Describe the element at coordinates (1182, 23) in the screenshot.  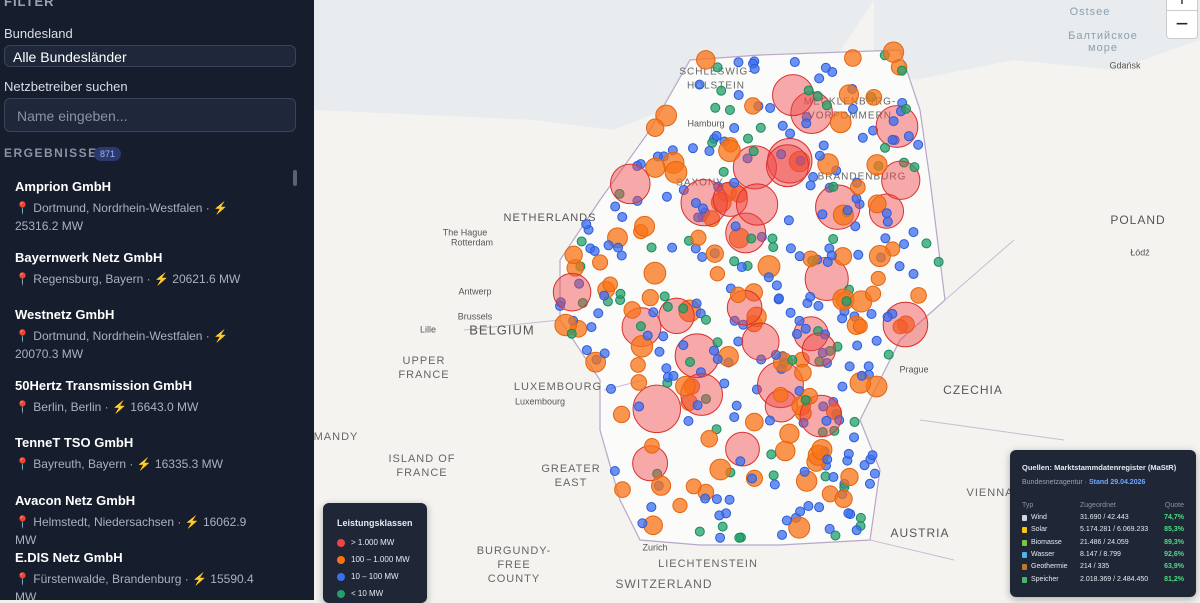
I see `zoom-out: −` at that location.